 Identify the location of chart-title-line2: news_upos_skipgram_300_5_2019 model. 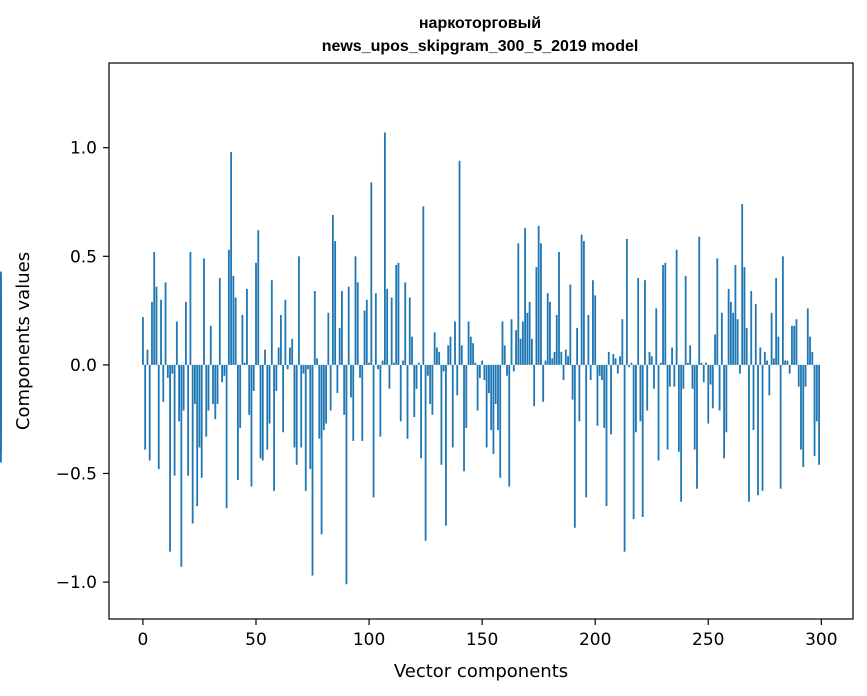
(480, 46).